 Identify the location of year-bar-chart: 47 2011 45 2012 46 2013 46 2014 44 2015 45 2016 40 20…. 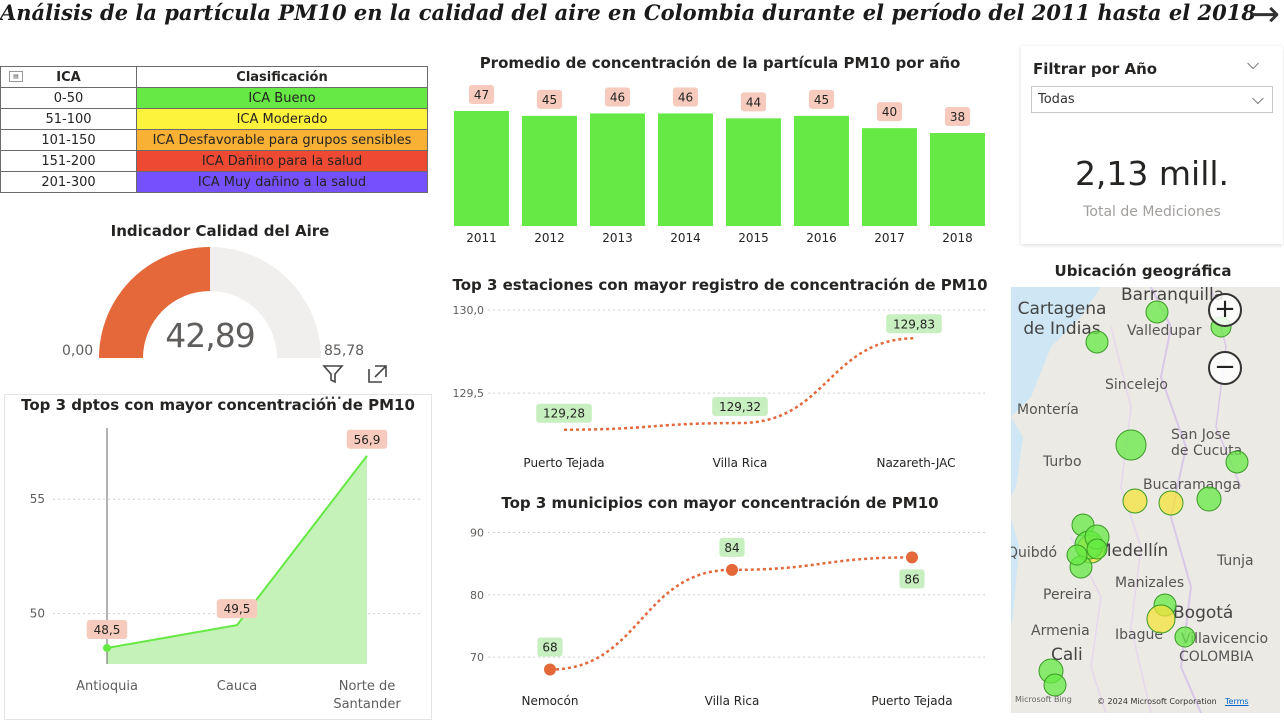
(719, 165).